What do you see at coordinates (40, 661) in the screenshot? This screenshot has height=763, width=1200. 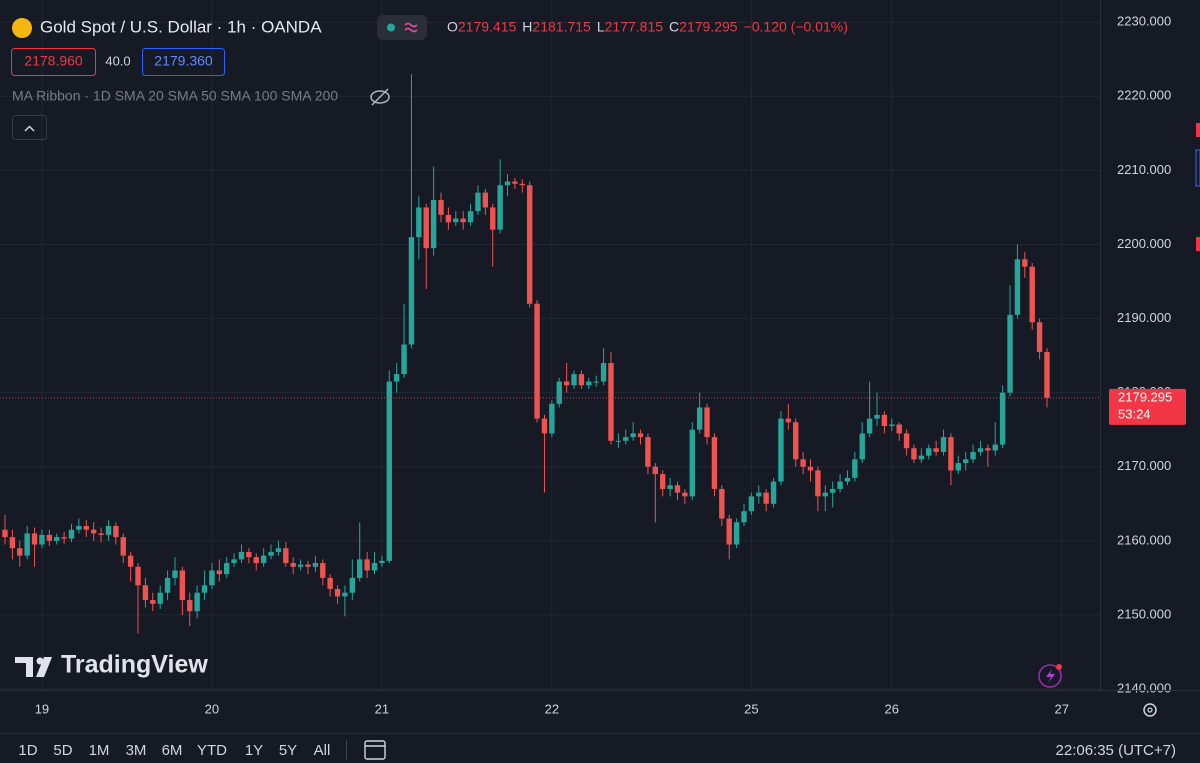 I see `watermark-logo-dot` at bounding box center [40, 661].